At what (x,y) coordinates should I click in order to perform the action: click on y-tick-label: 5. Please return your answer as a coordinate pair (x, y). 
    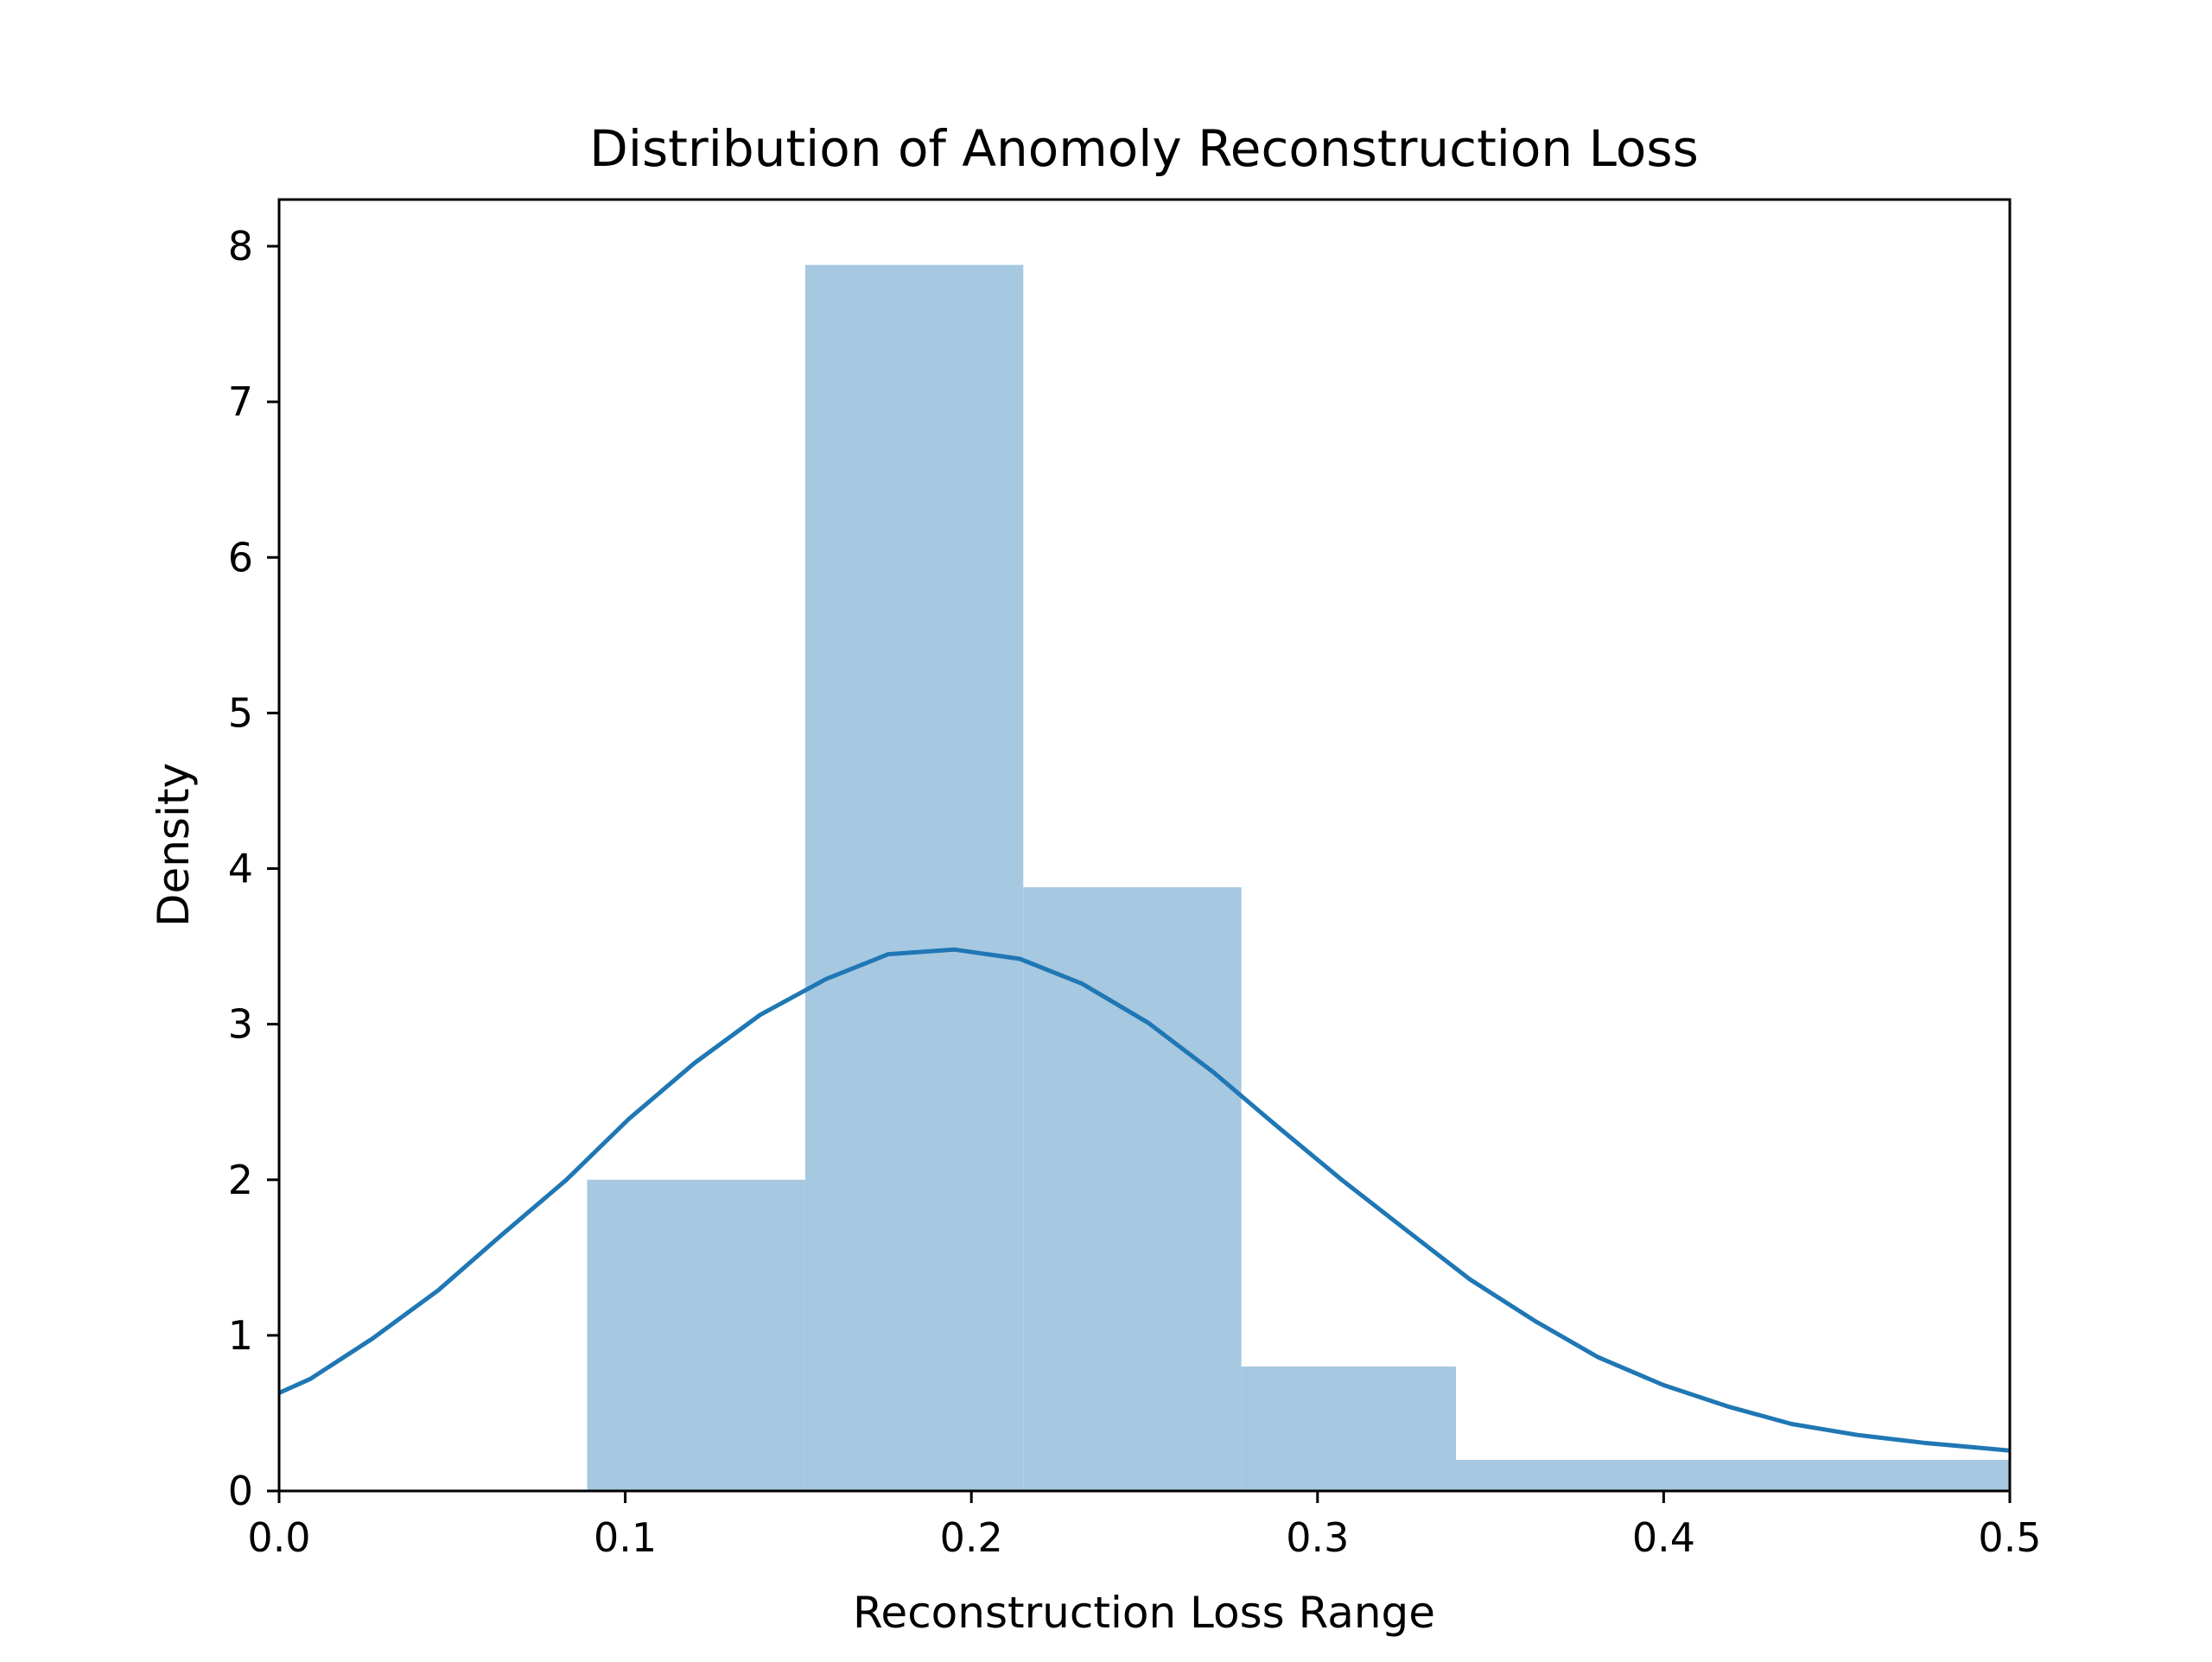
    Looking at the image, I should click on (240, 712).